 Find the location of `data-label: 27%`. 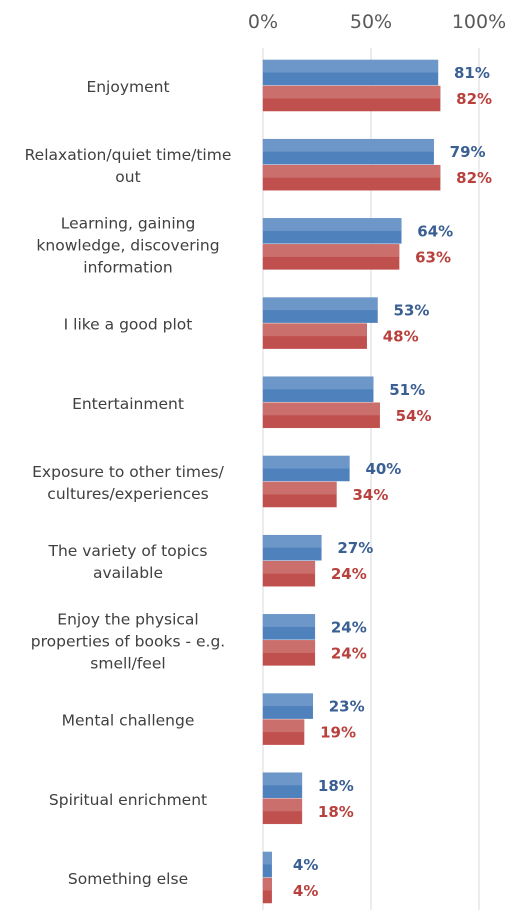

data-label: 27% is located at coordinates (355, 548).